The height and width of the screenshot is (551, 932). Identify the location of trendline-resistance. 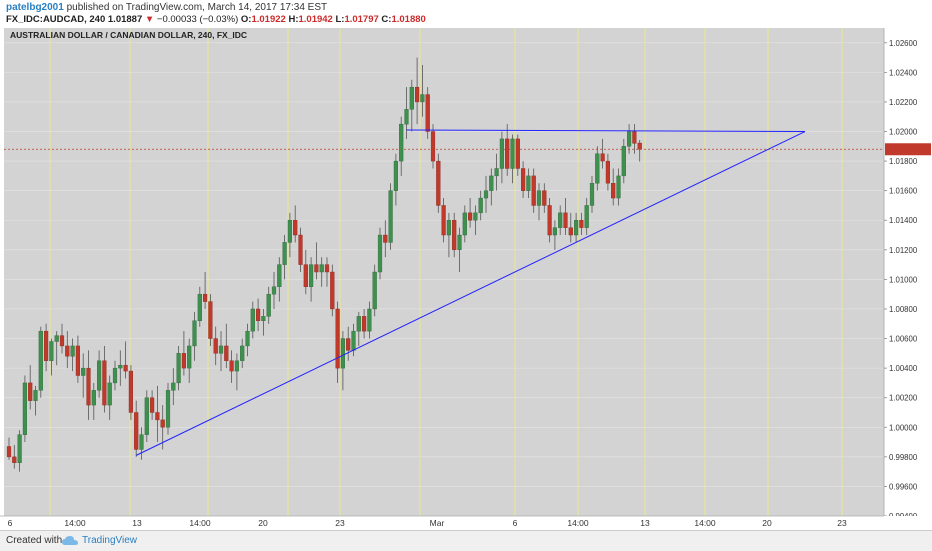
(606, 131).